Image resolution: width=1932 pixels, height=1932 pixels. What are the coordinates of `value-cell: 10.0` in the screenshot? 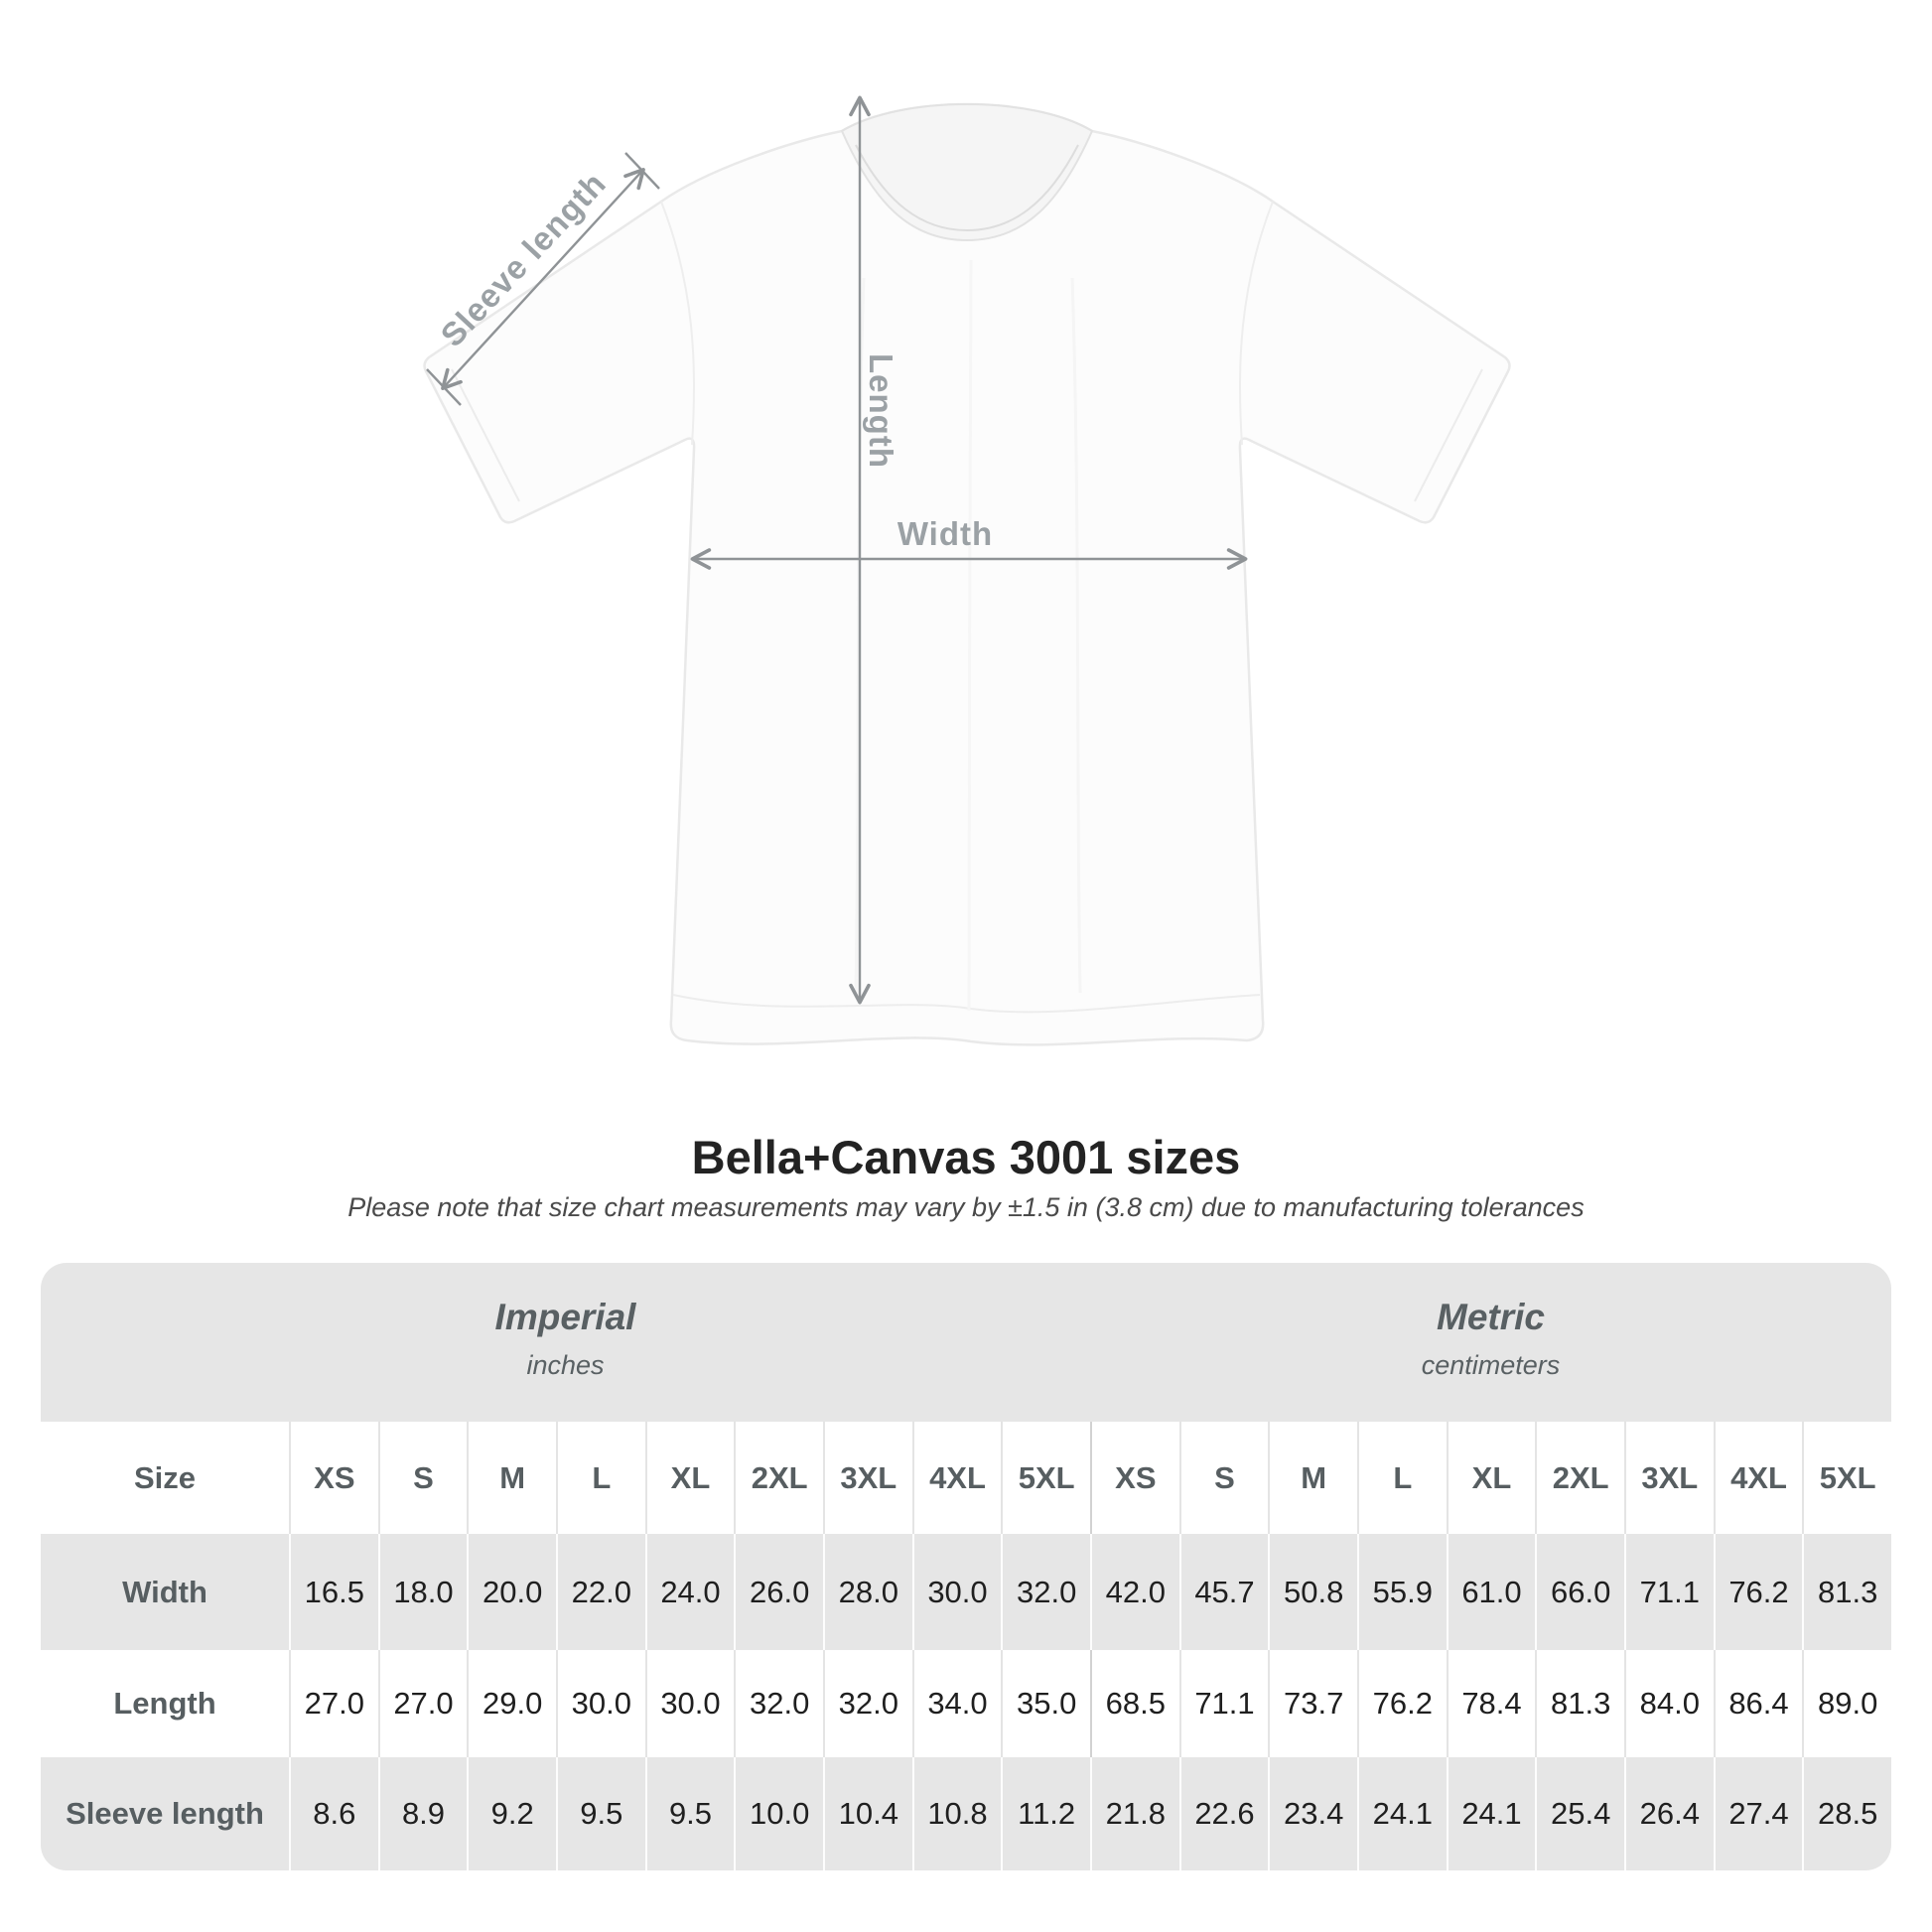 It's located at (779, 1814).